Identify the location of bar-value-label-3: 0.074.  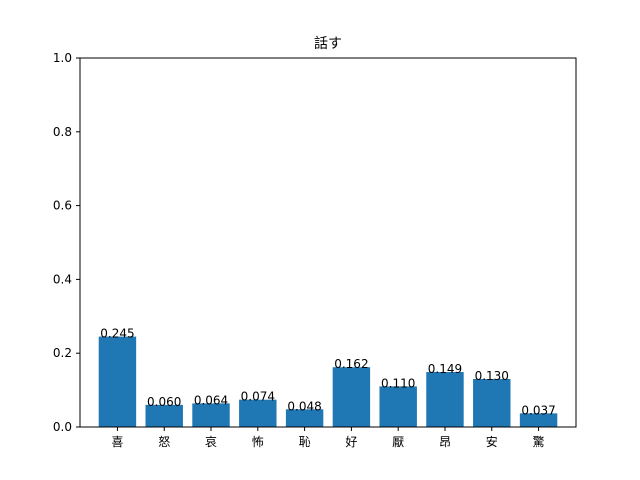
(258, 397).